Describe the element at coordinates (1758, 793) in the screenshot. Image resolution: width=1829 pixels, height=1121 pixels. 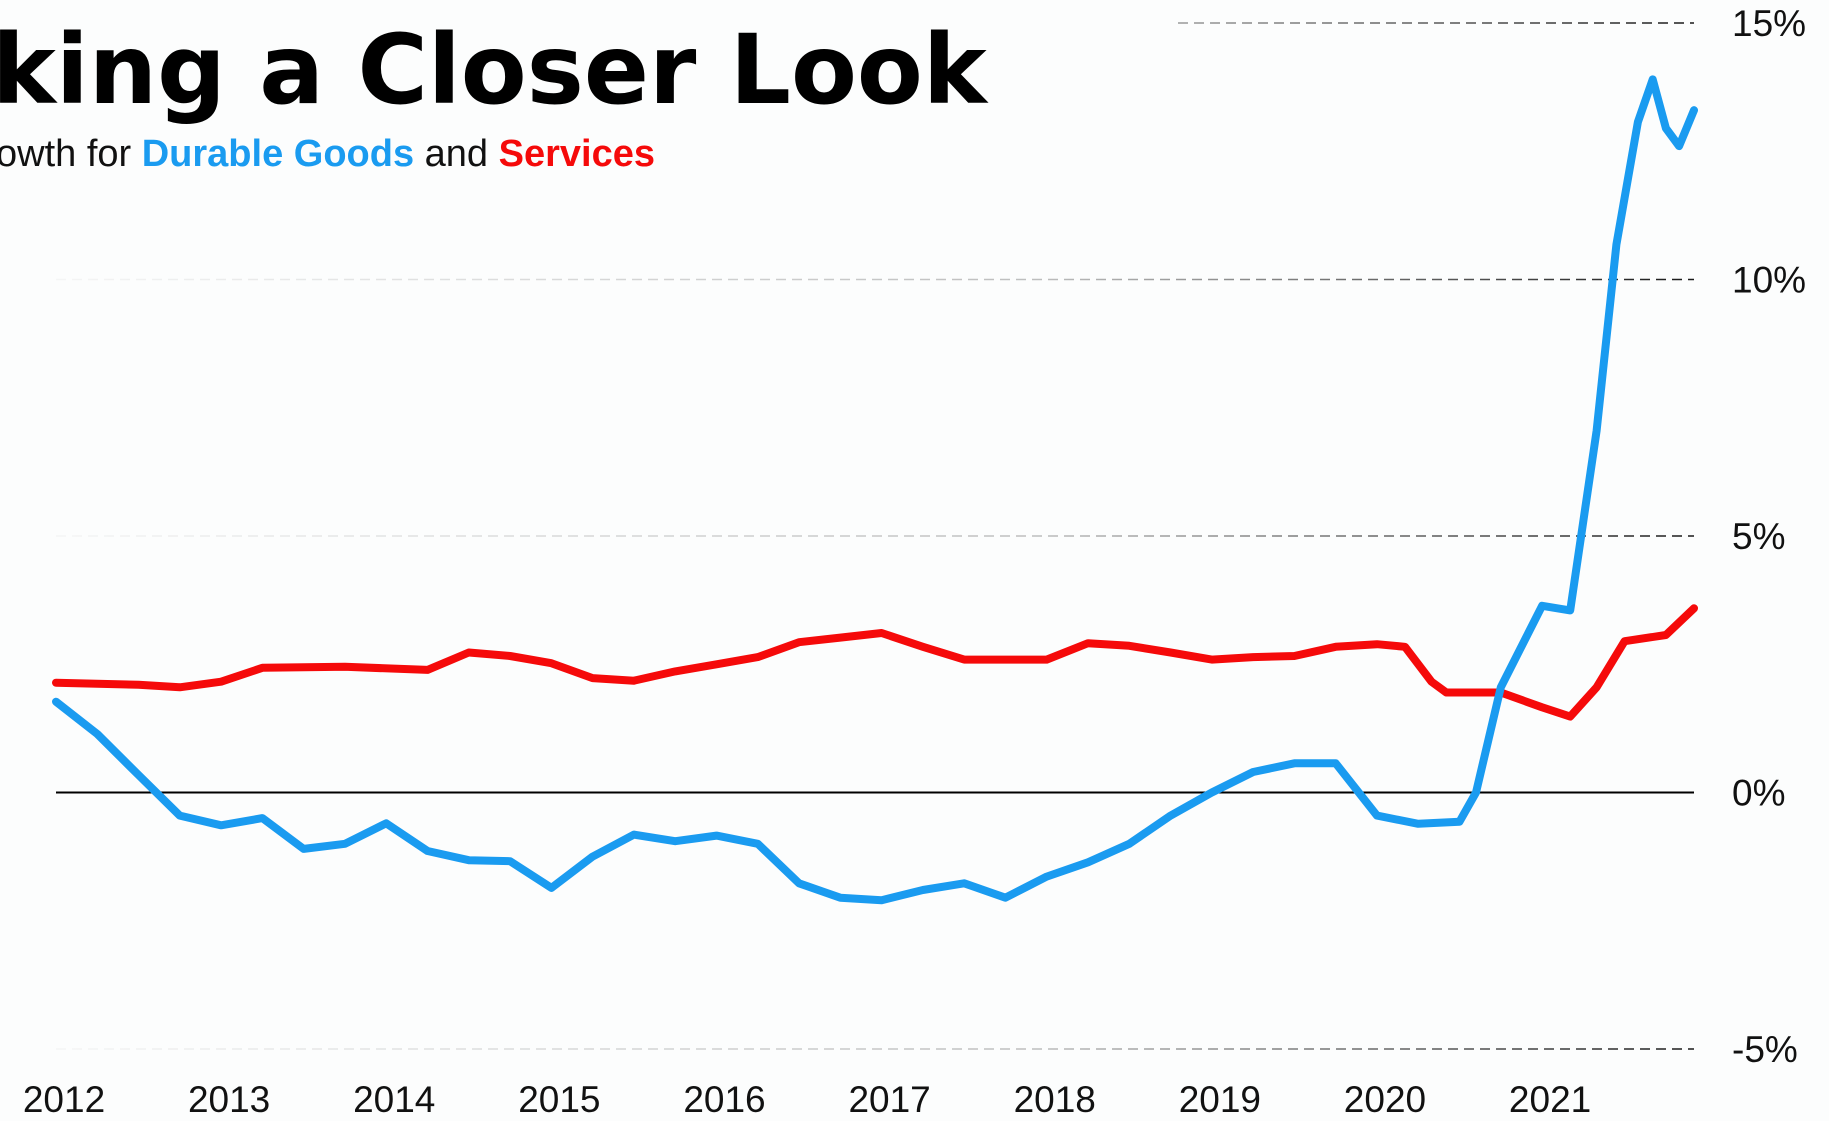
I see `y-tick-label: 0%` at that location.